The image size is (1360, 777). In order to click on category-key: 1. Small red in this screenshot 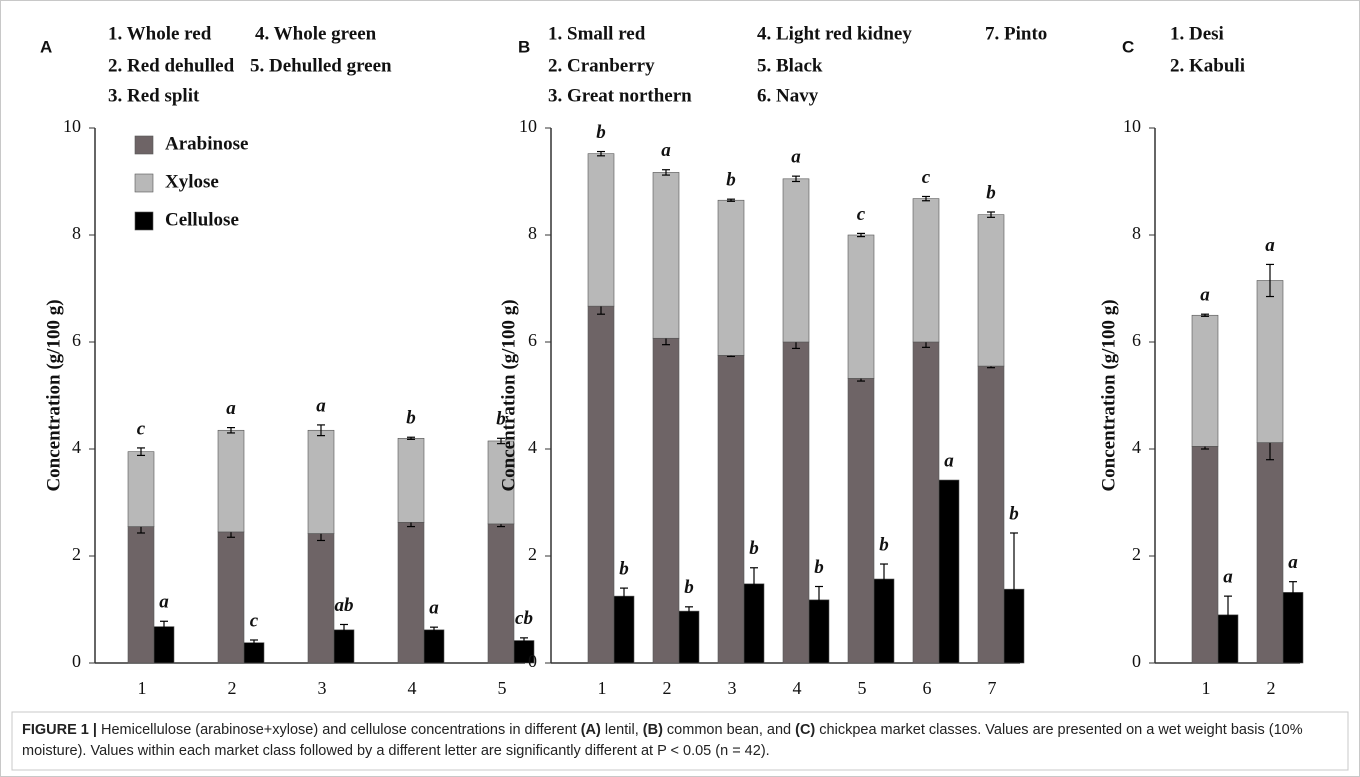, I will do `click(597, 33)`.